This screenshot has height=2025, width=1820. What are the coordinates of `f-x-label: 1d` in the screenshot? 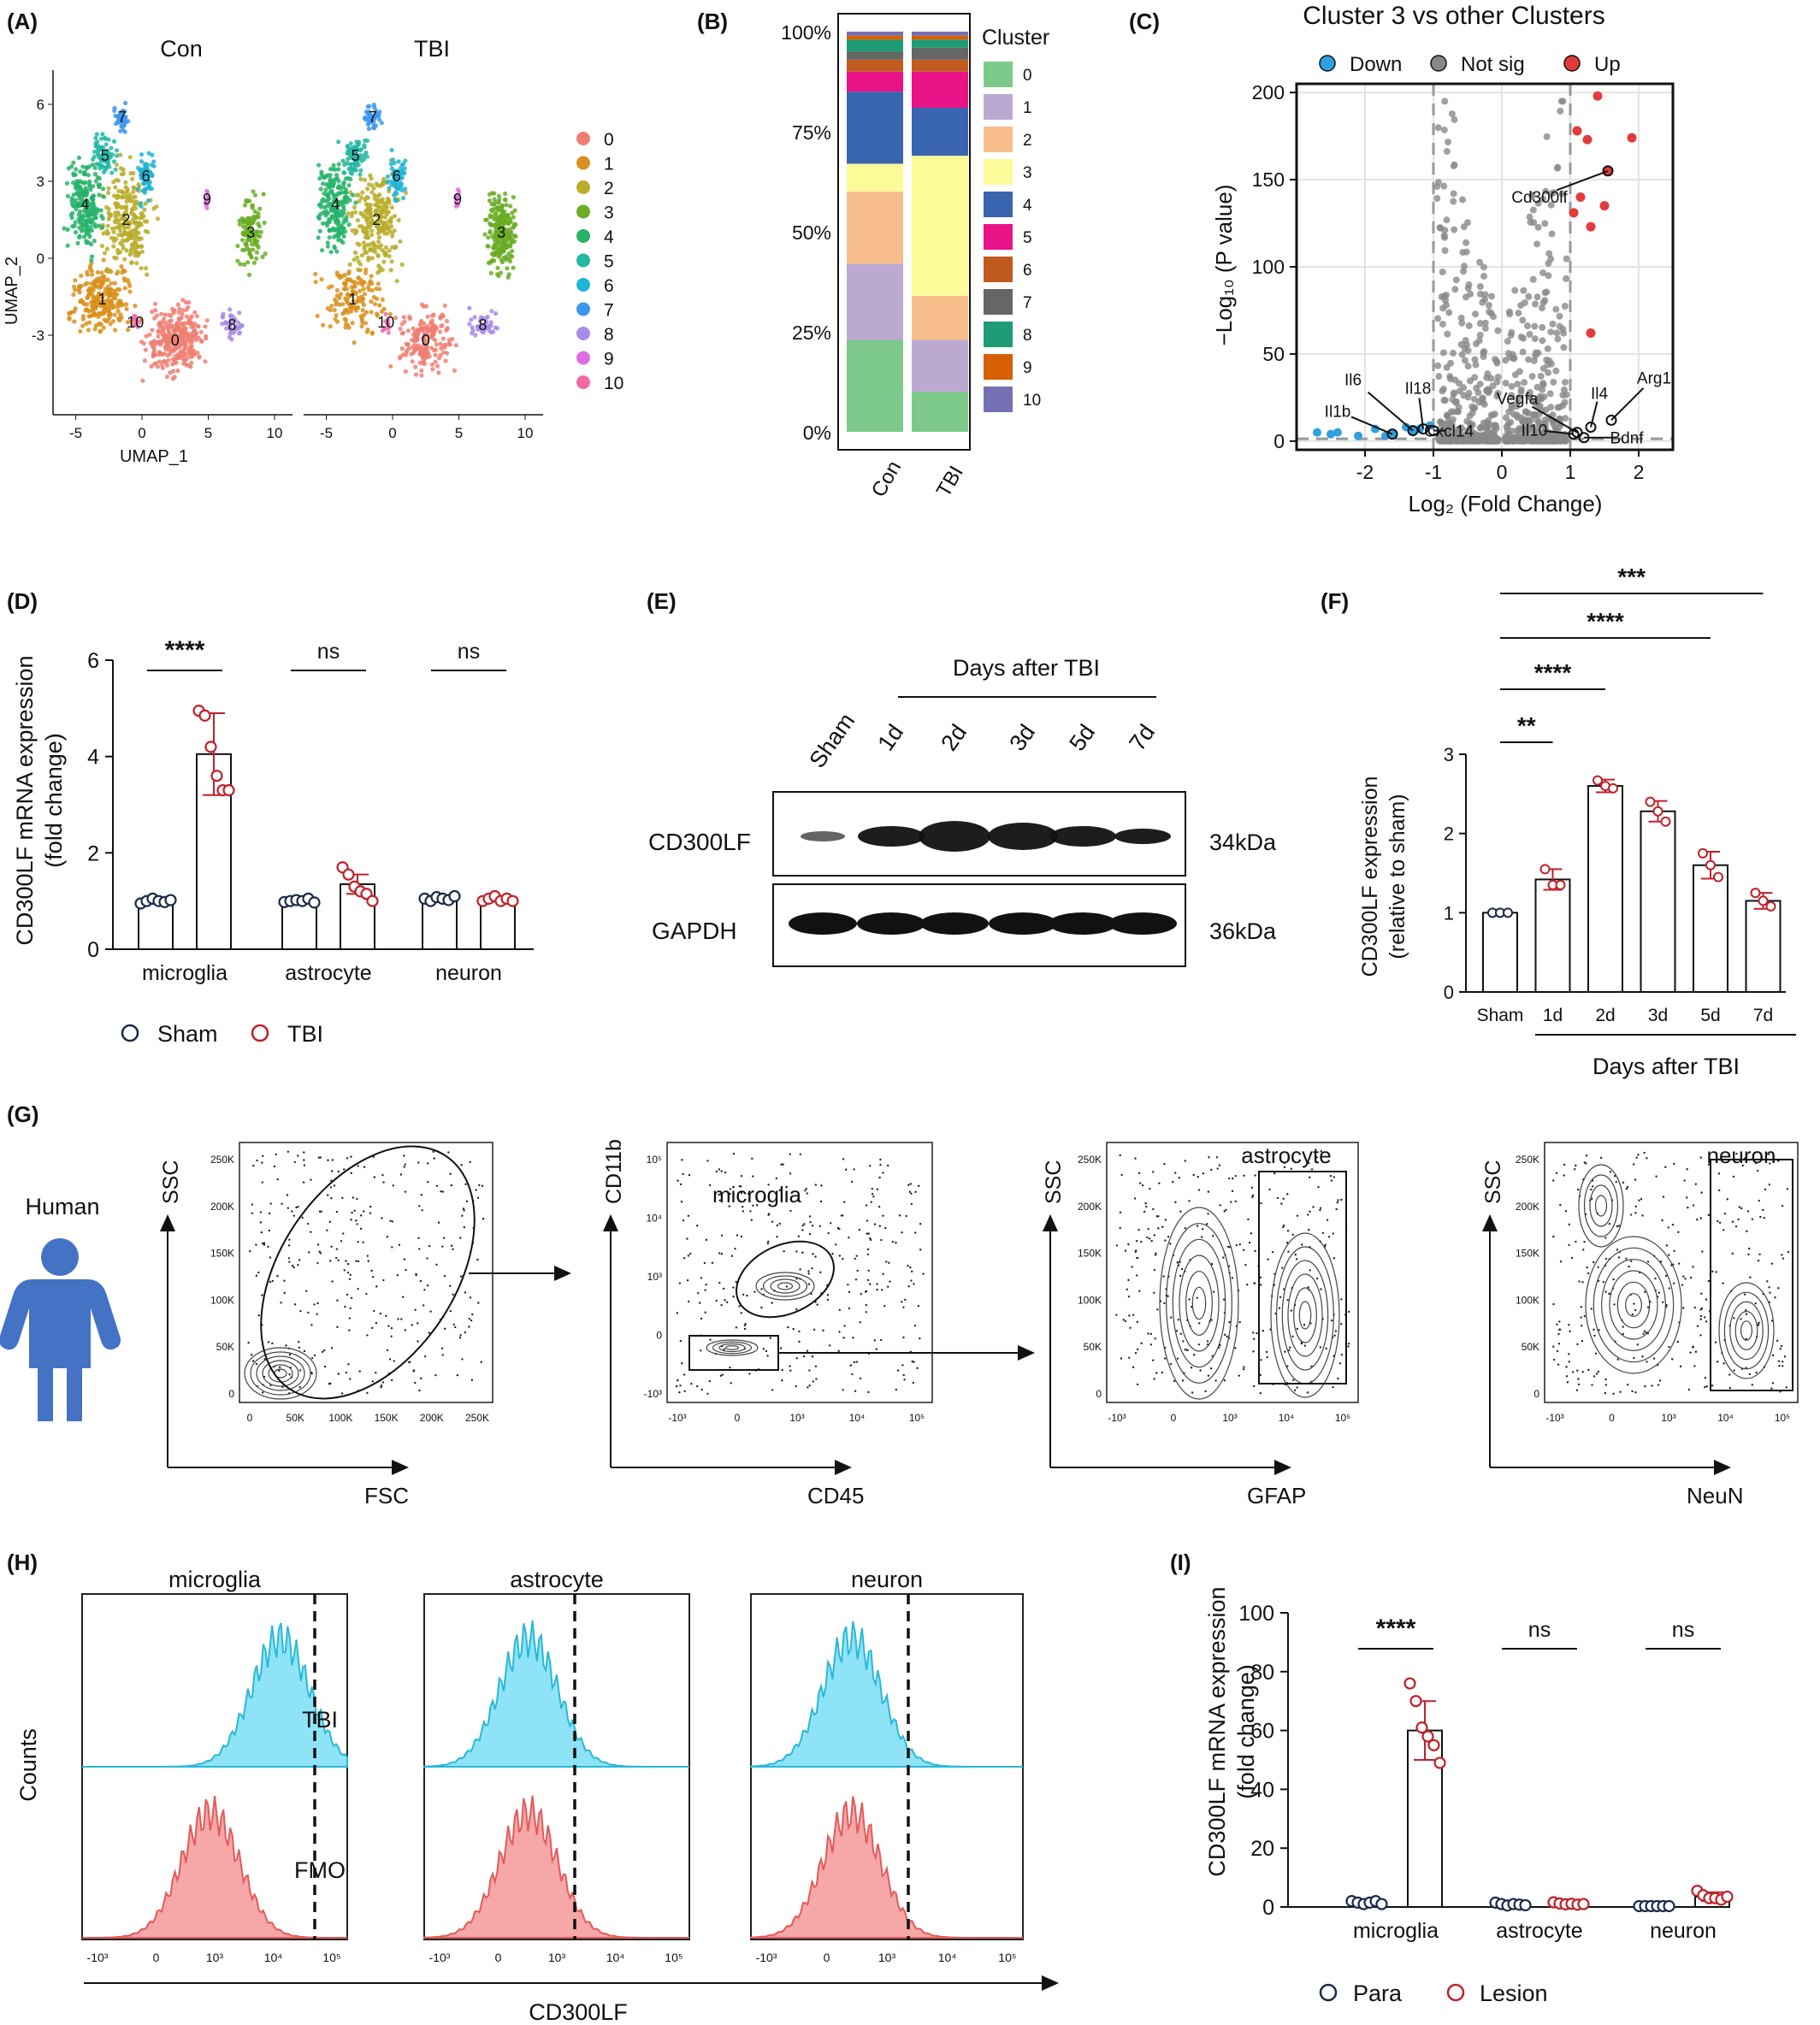 It's located at (1553, 1015).